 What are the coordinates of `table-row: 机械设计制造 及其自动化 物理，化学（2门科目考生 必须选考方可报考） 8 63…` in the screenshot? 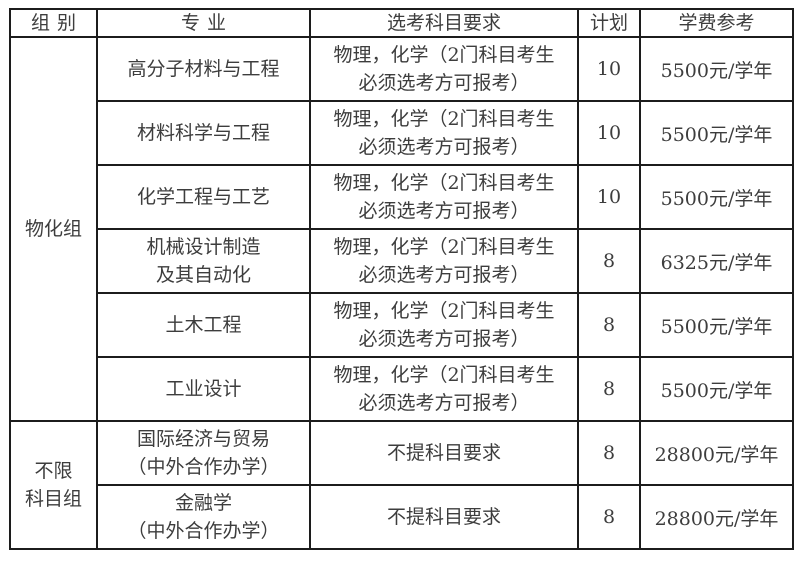 It's located at (402, 261).